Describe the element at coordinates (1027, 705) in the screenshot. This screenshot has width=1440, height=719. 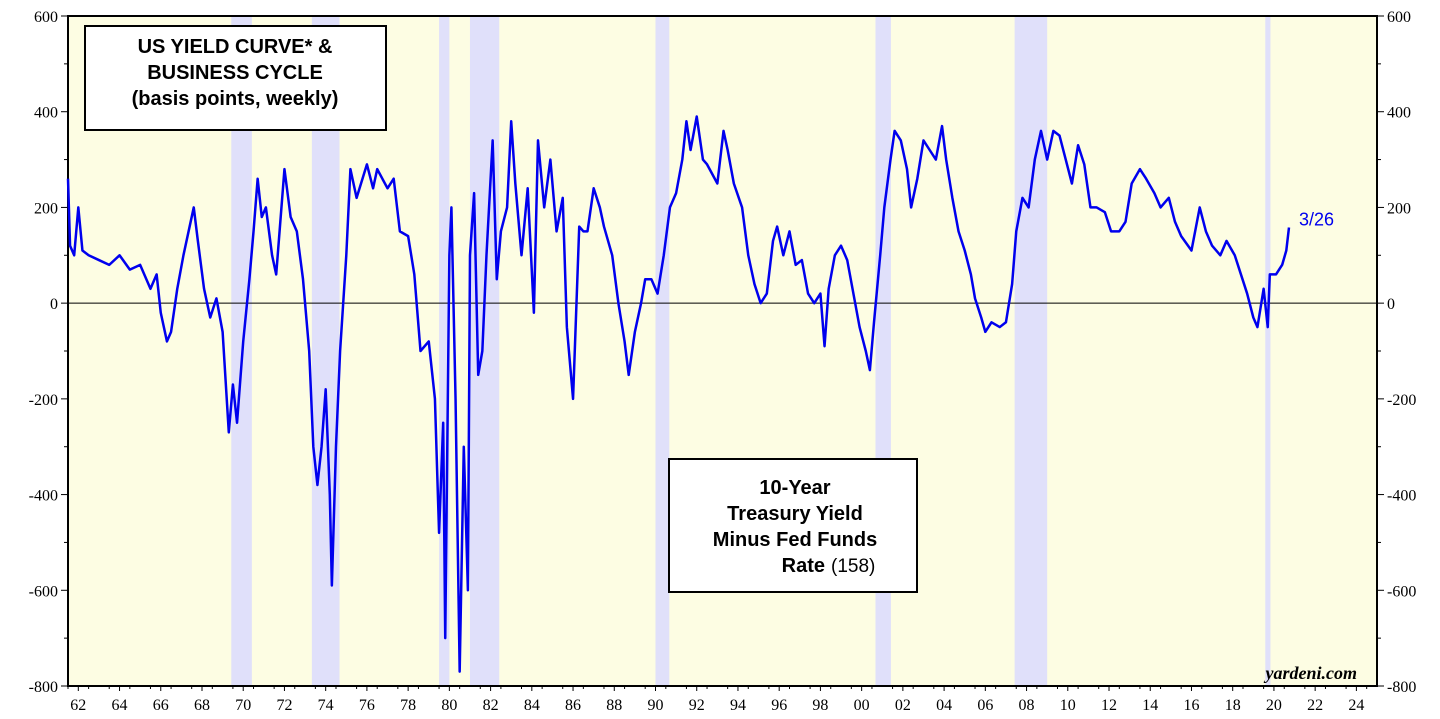
I see `x-tick-label: 08` at that location.